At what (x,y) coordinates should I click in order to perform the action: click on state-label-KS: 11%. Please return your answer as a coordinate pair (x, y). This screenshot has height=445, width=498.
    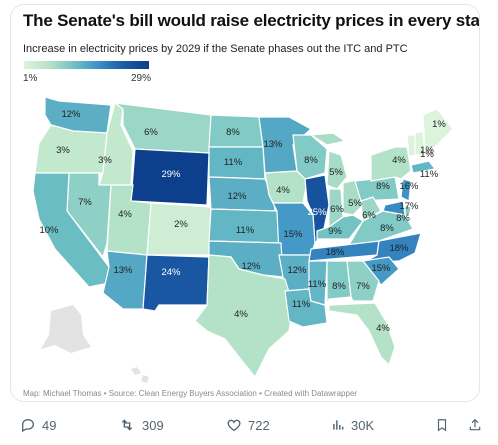
    Looking at the image, I should click on (245, 230).